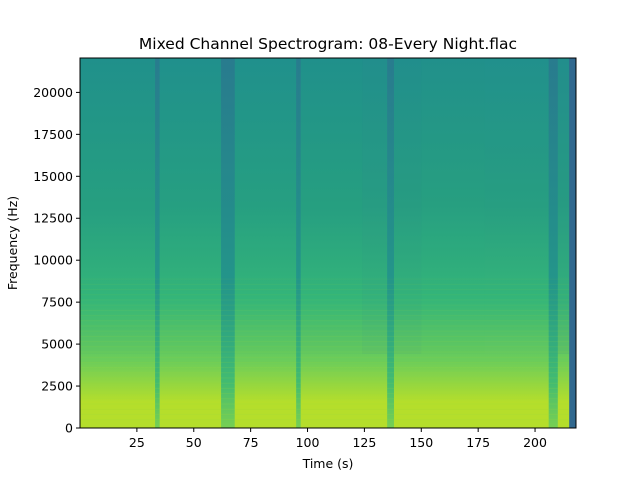  I want to click on y-tick-label: 17500, so click(53, 134).